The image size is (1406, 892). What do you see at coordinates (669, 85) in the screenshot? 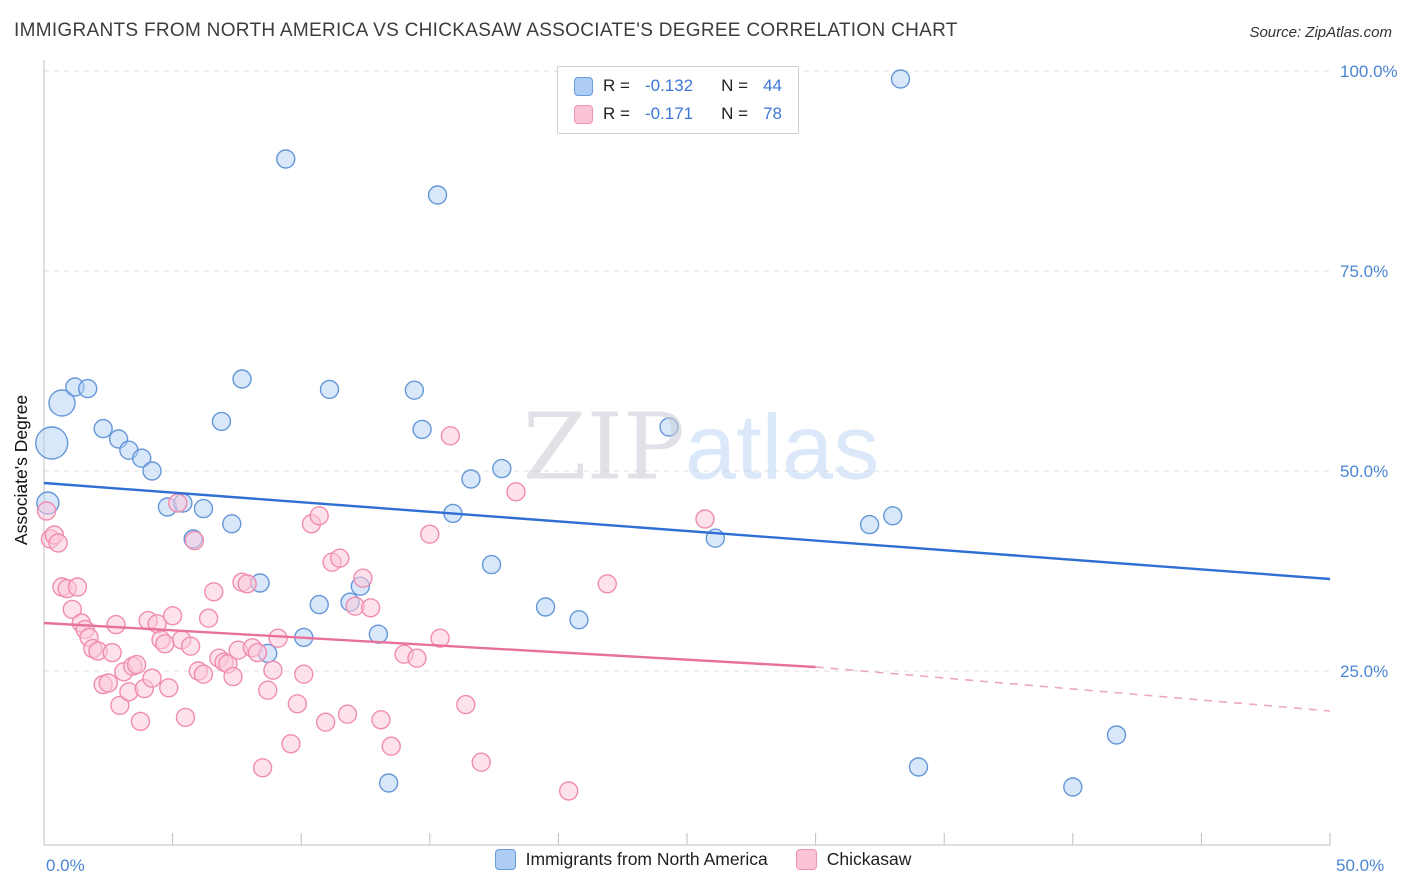
I see `r-value: -0.132` at bounding box center [669, 85].